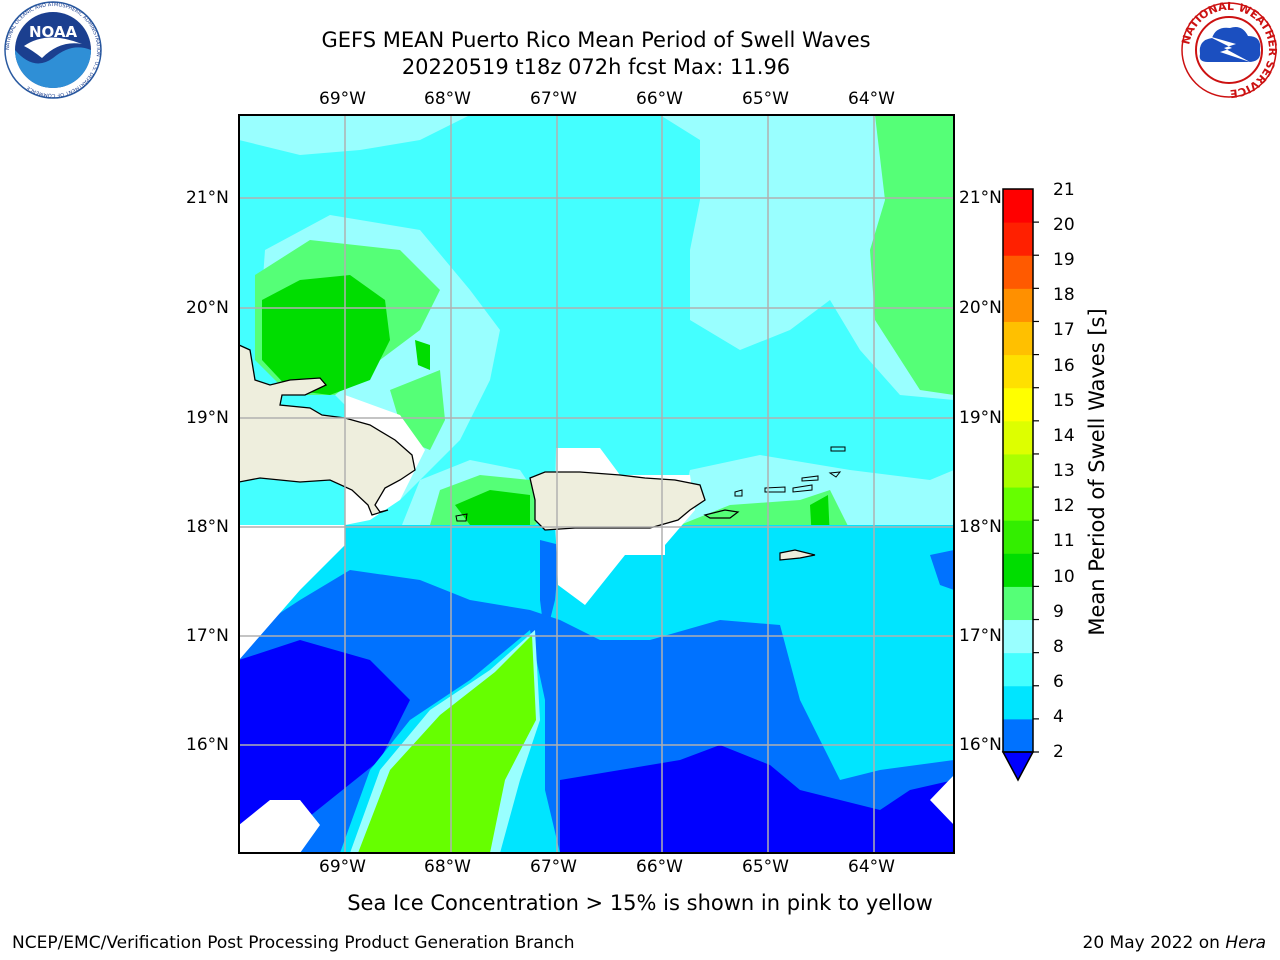  Describe the element at coordinates (980, 308) in the screenshot. I see `lat-label-right: 20°N` at that location.